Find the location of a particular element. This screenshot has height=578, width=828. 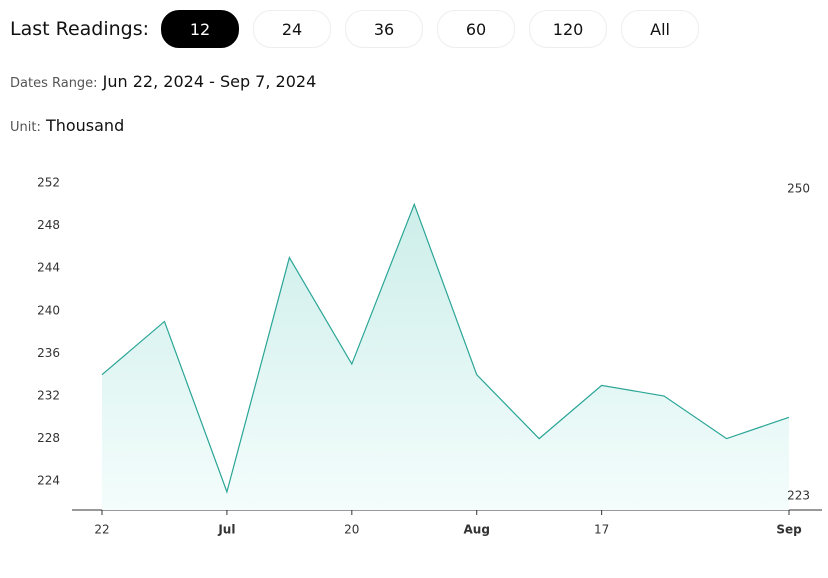

date-range: Dates Range: Jun 22, 2024 - Sep 7, 2024 is located at coordinates (163, 81).